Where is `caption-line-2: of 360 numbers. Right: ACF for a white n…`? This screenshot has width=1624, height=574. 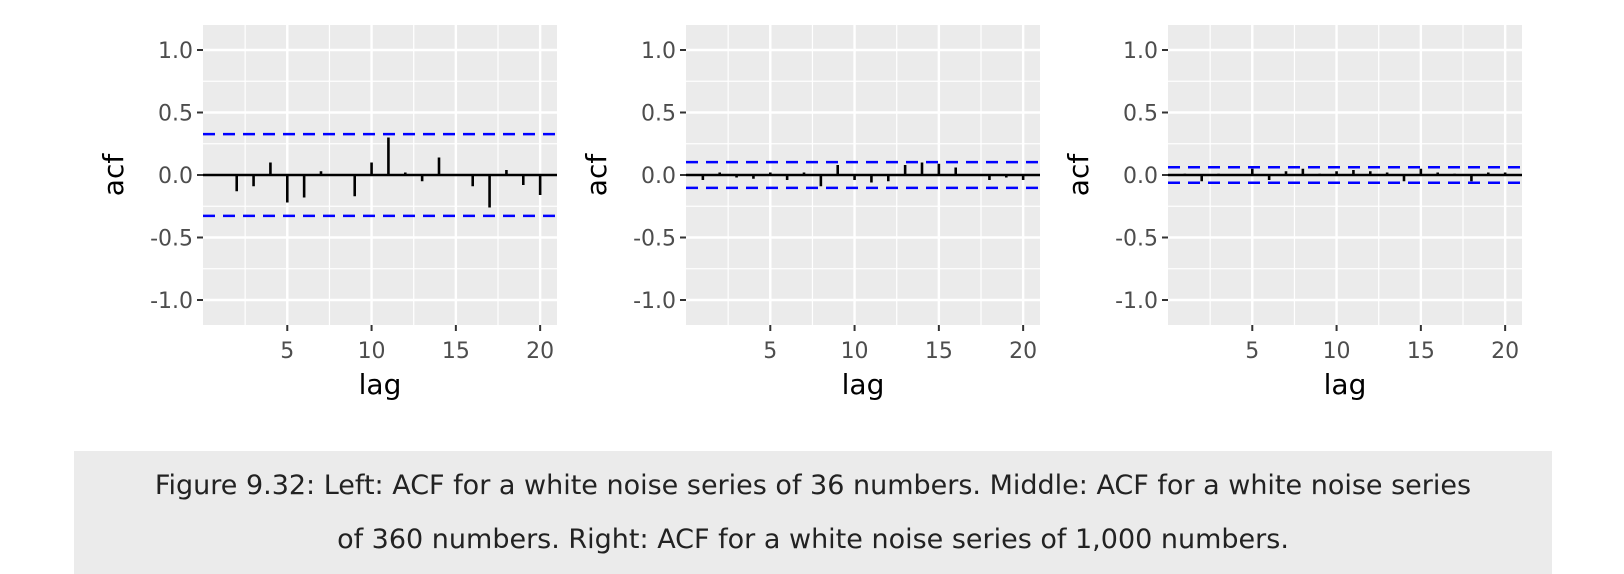
caption-line-2: of 360 numbers. Right: ACF for a white n… is located at coordinates (813, 539).